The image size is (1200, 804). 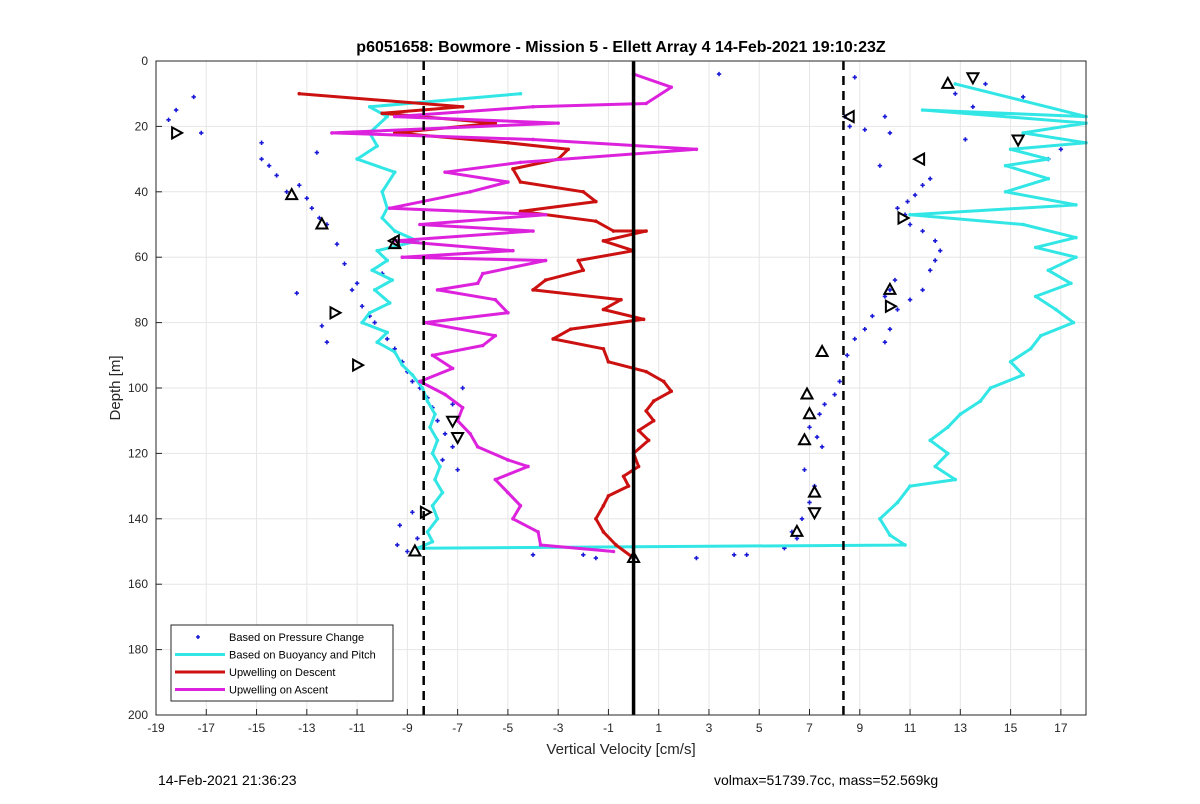 What do you see at coordinates (620, 749) in the screenshot?
I see `x-axis-label: Vertical Velocity [cm/s]` at bounding box center [620, 749].